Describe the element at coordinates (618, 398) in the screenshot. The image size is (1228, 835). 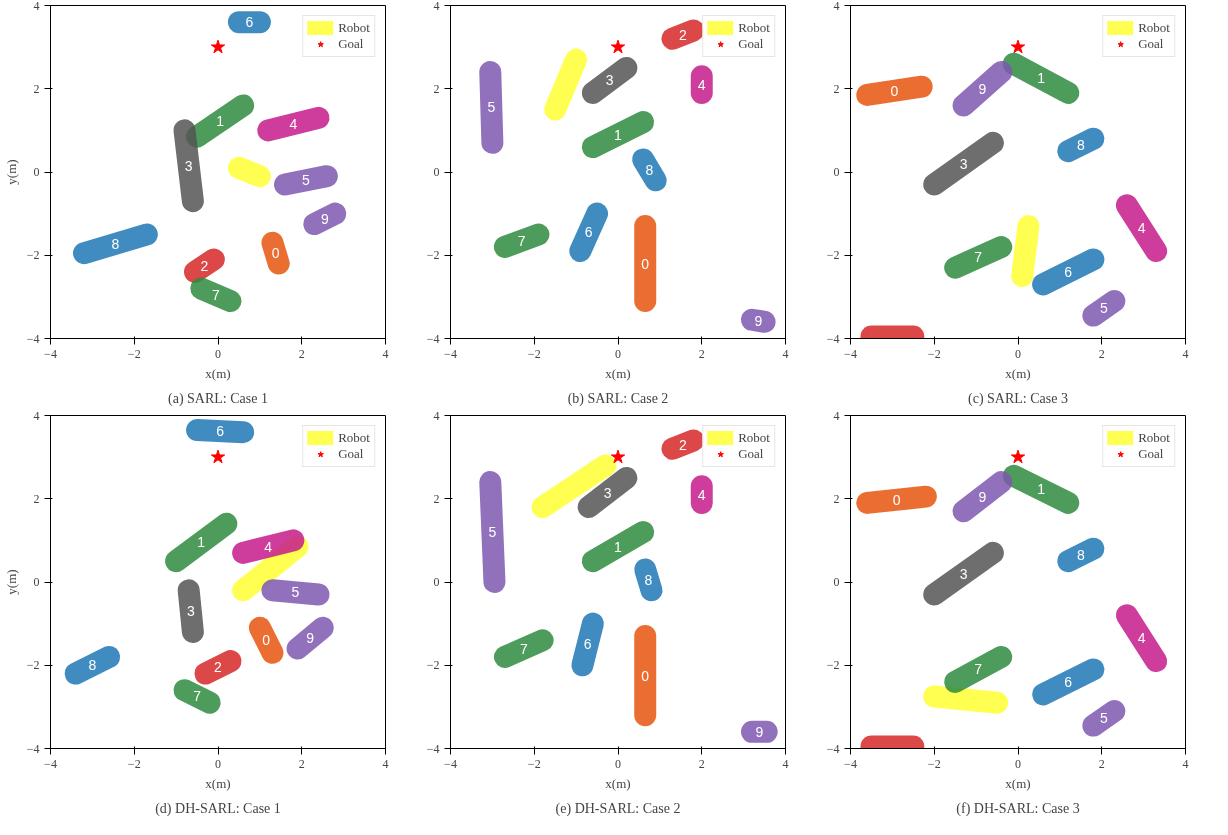
I see `text: (b) SARL: Case 2` at that location.